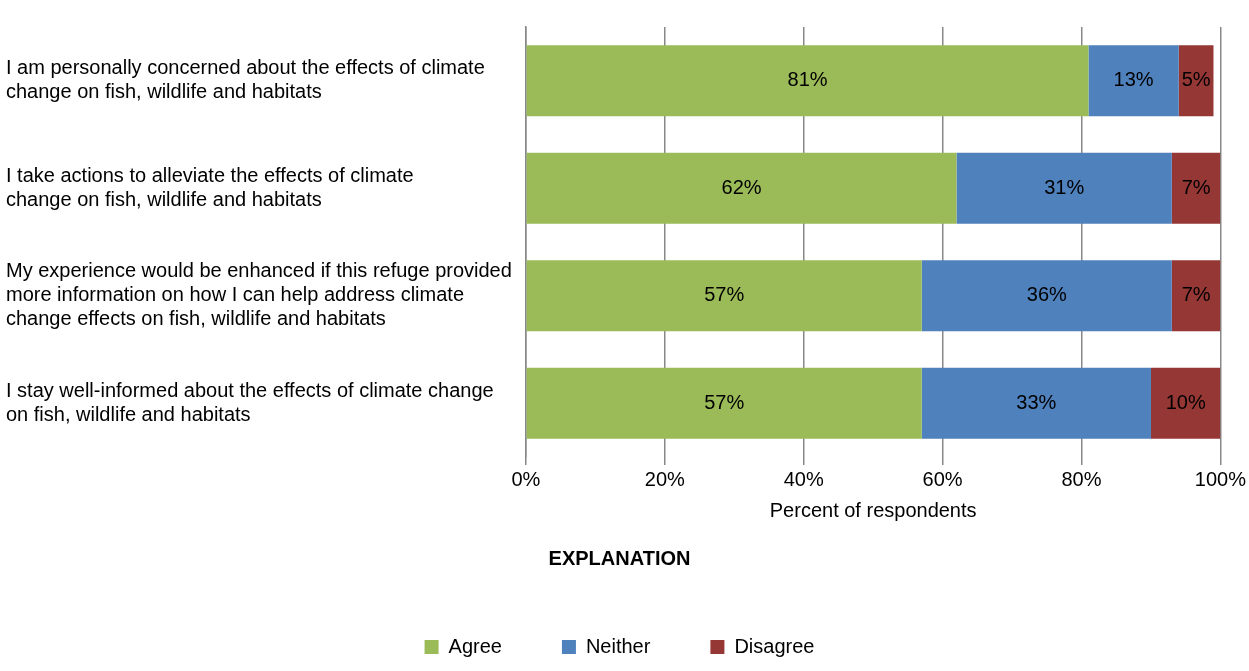 This screenshot has height=671, width=1249. I want to click on x-tick-label: 0%, so click(526, 478).